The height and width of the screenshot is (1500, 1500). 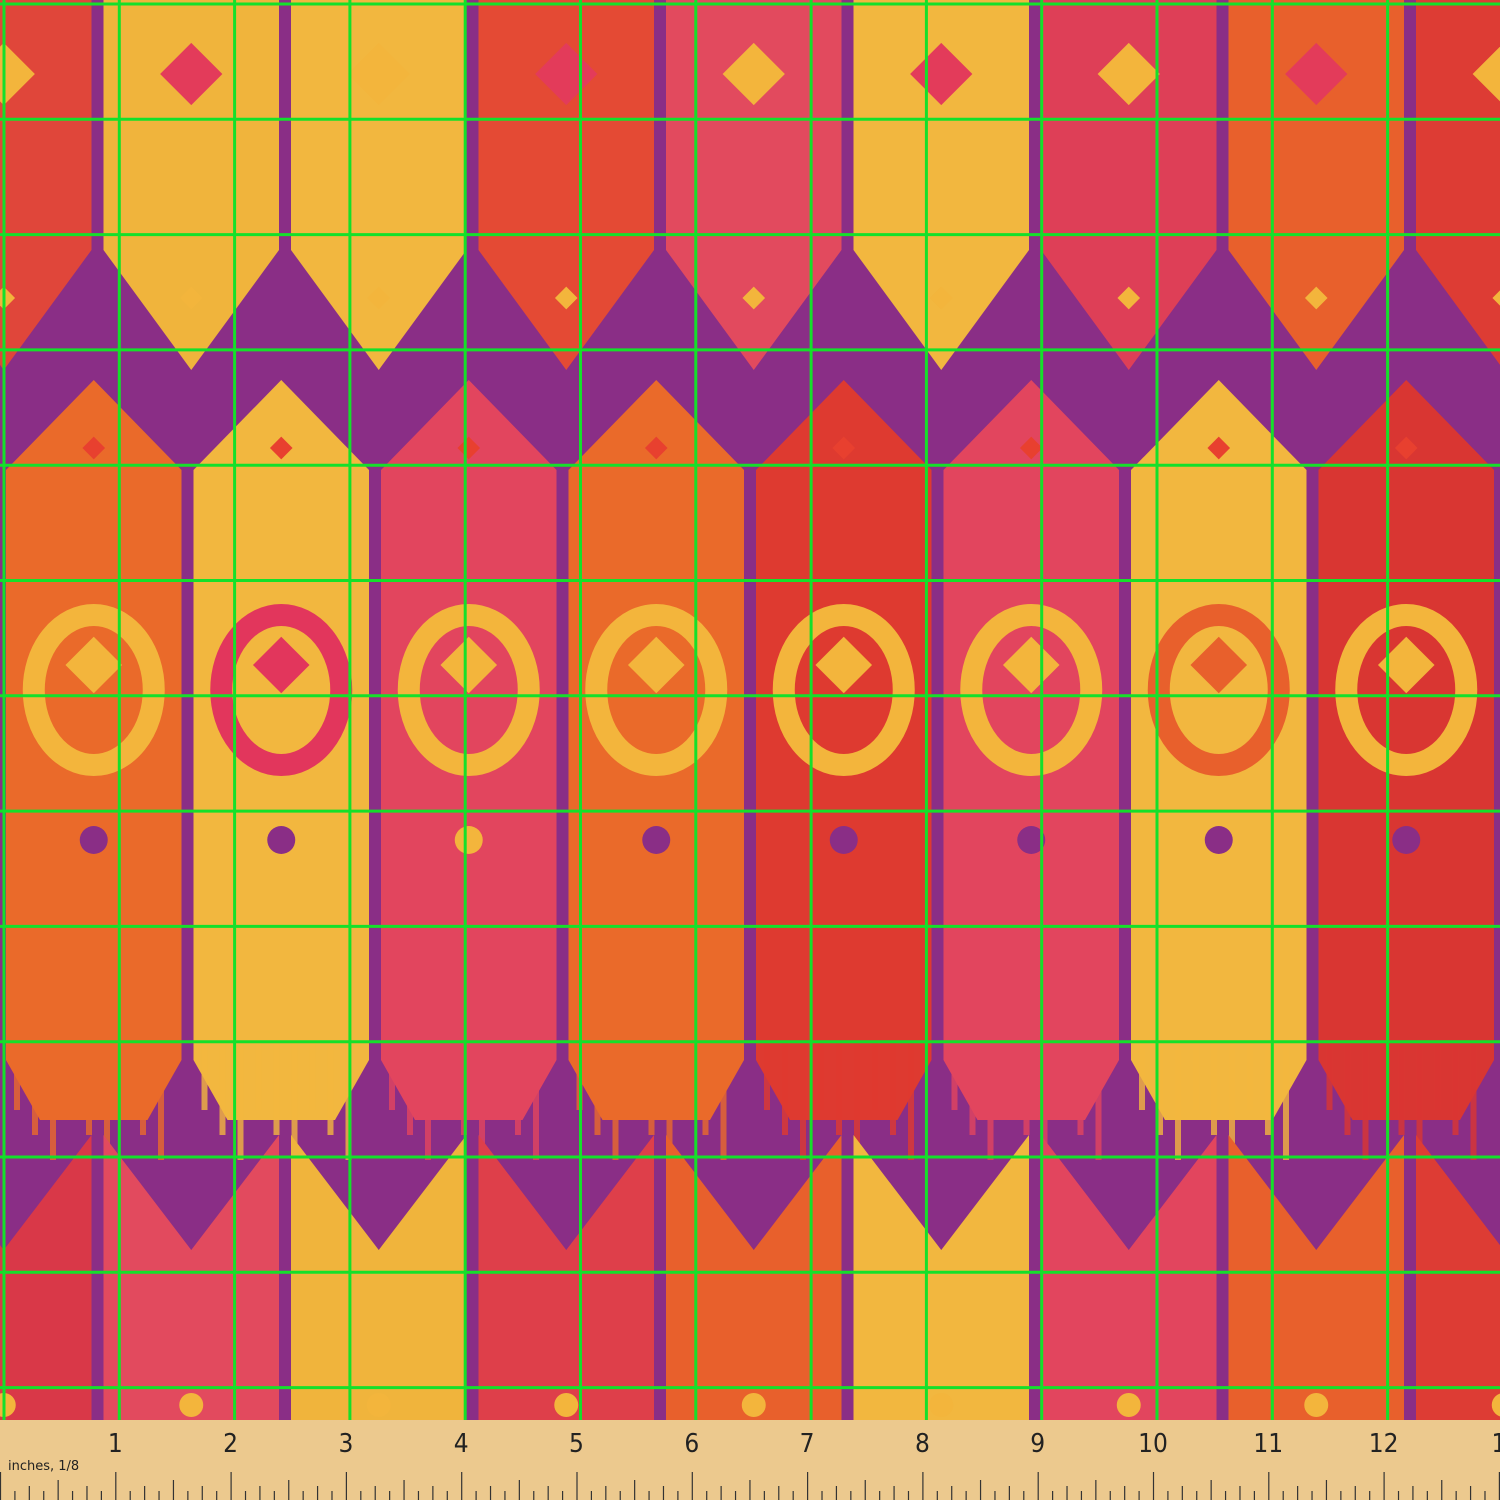 What do you see at coordinates (750, 1464) in the screenshot?
I see `ruler-ticks: 1 2 3 4 5 6 7 8 9 10 11 12 1` at bounding box center [750, 1464].